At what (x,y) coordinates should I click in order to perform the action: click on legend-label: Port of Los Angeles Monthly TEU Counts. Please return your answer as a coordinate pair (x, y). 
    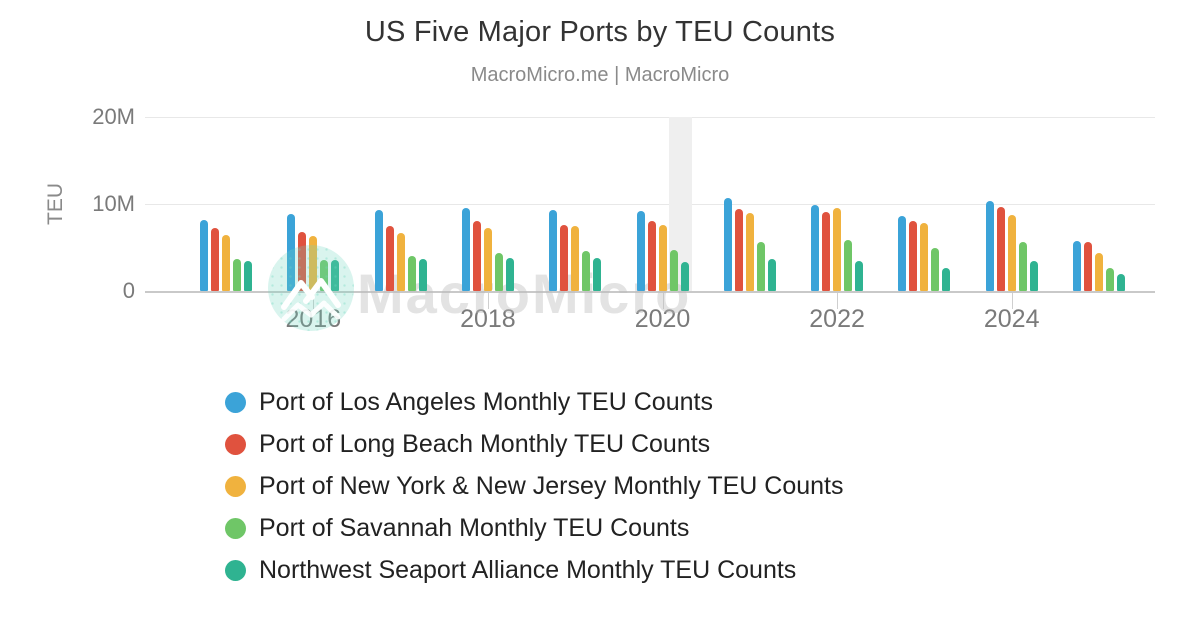
    Looking at the image, I should click on (486, 401).